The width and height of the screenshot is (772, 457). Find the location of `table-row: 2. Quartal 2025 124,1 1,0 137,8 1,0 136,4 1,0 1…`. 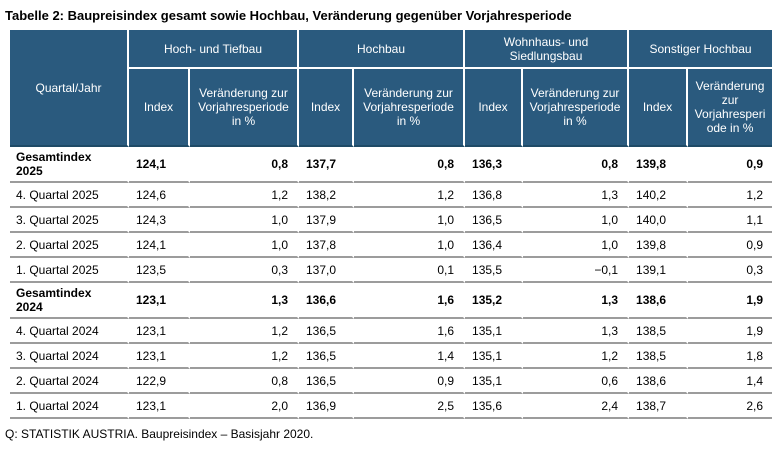

table-row: 2. Quartal 2025 124,1 1,0 137,8 1,0 136,4 1,0 1… is located at coordinates (391, 245).